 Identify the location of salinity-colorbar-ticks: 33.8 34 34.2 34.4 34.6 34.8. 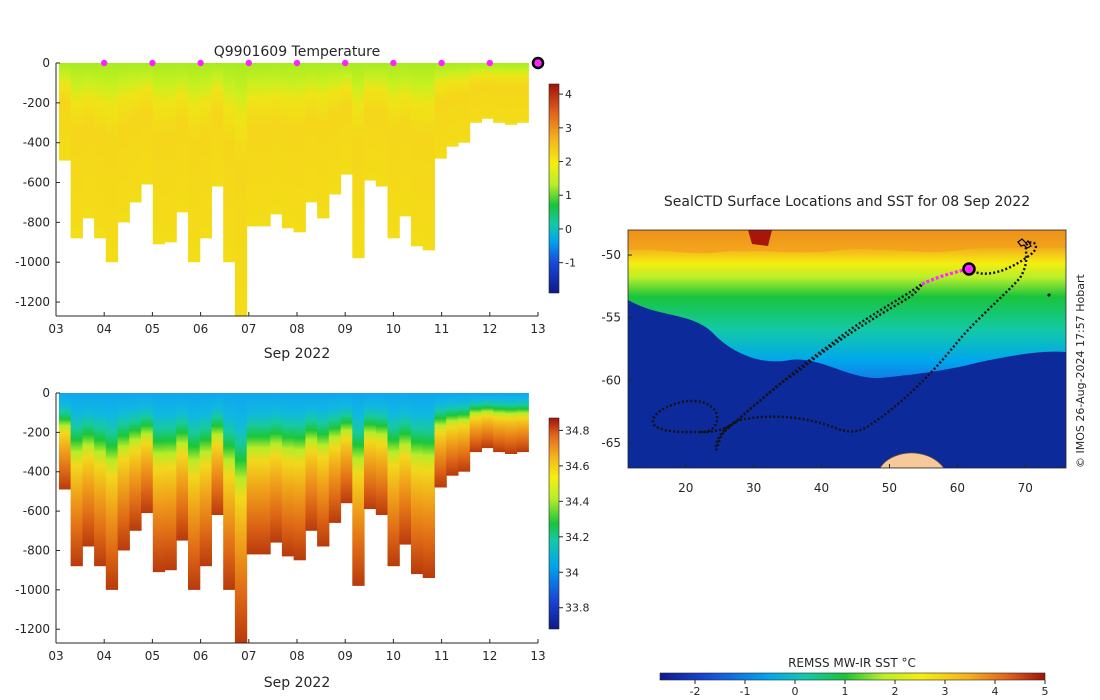
(574, 519).